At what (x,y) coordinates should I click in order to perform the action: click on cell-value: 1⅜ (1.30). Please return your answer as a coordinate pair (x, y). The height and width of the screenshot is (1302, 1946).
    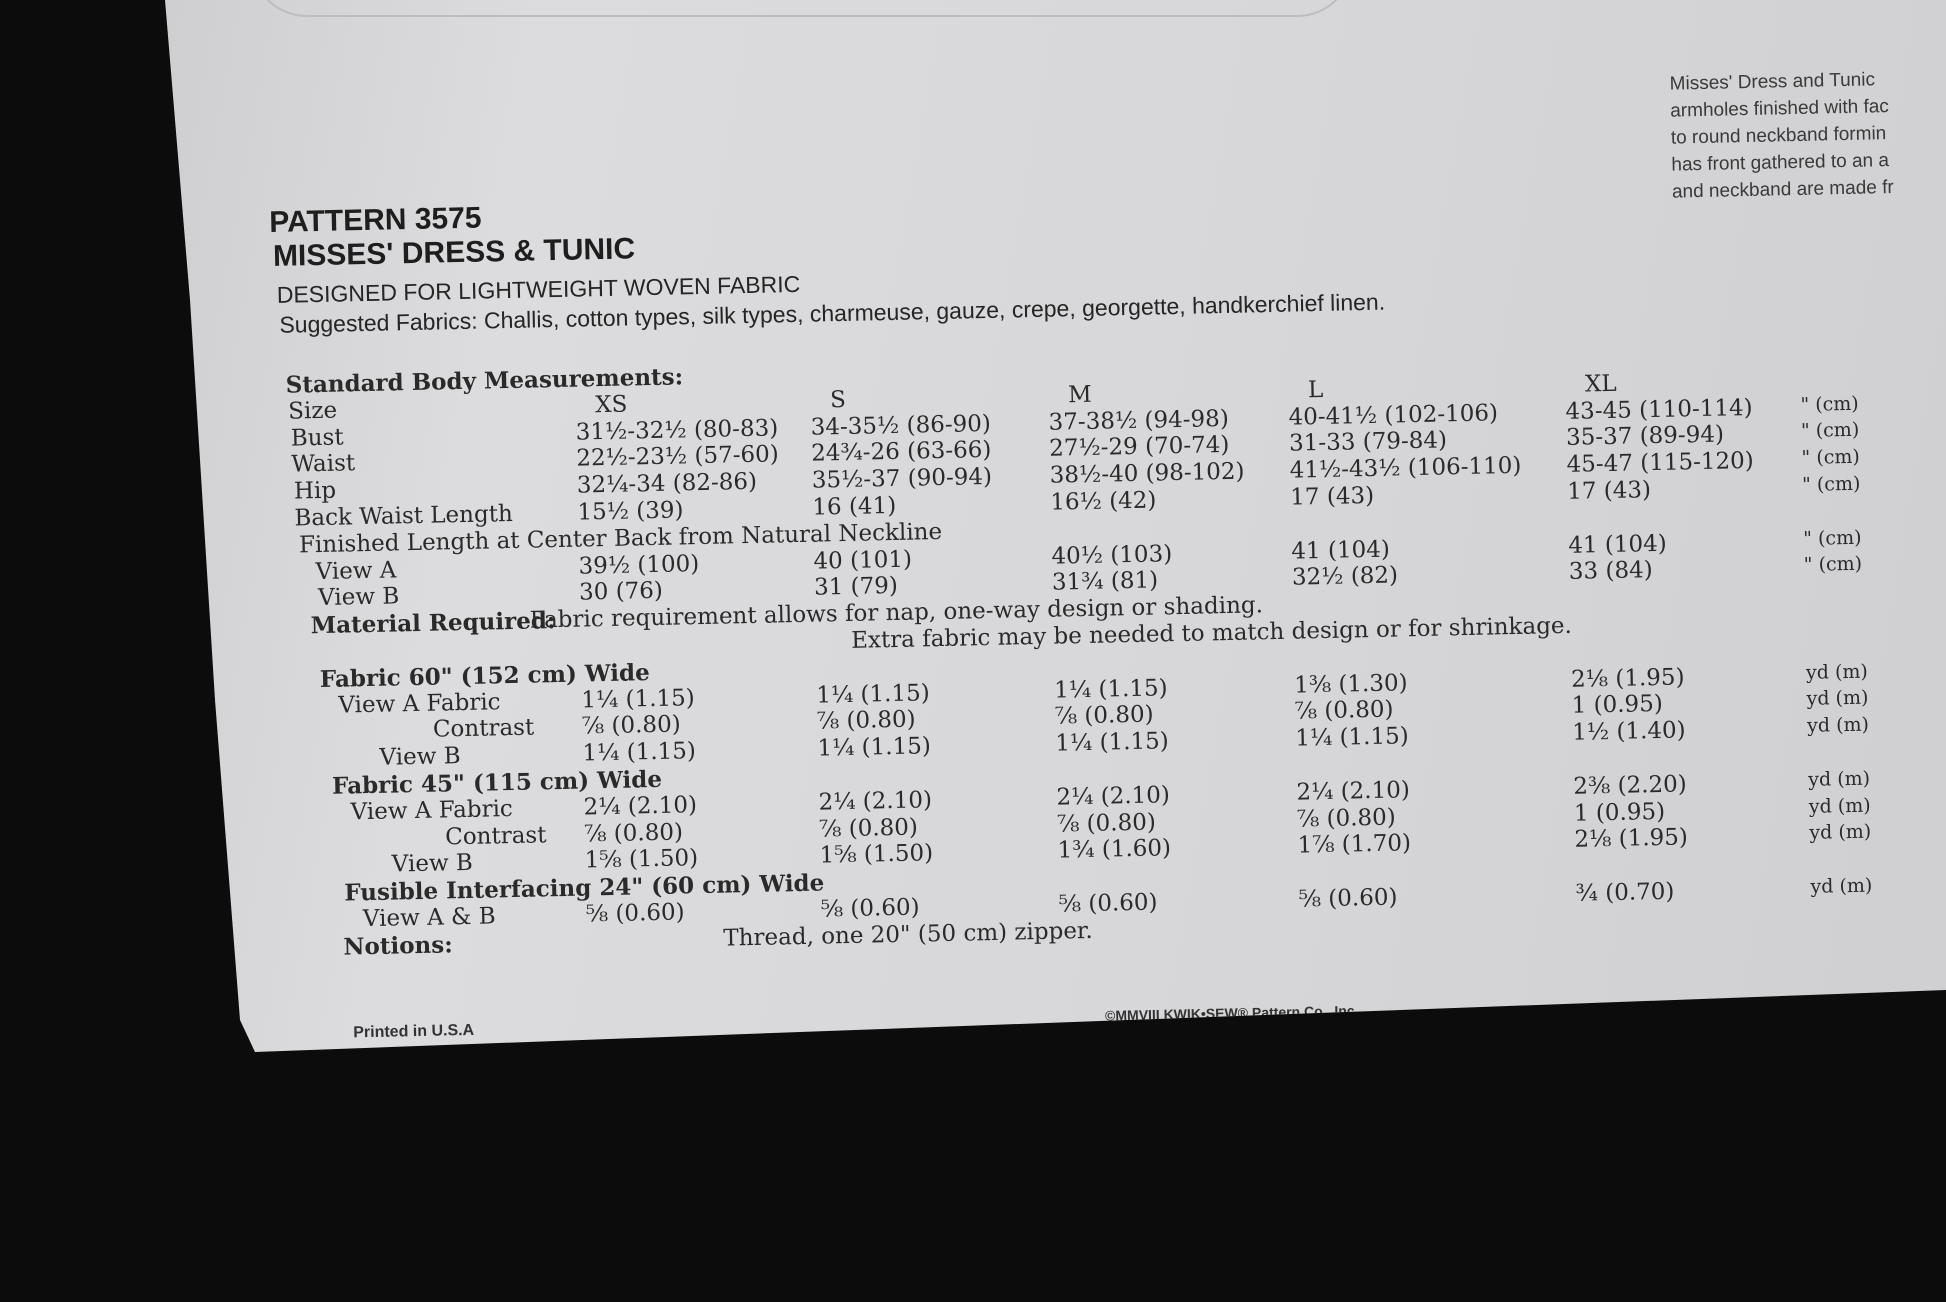
    Looking at the image, I should click on (1350, 684).